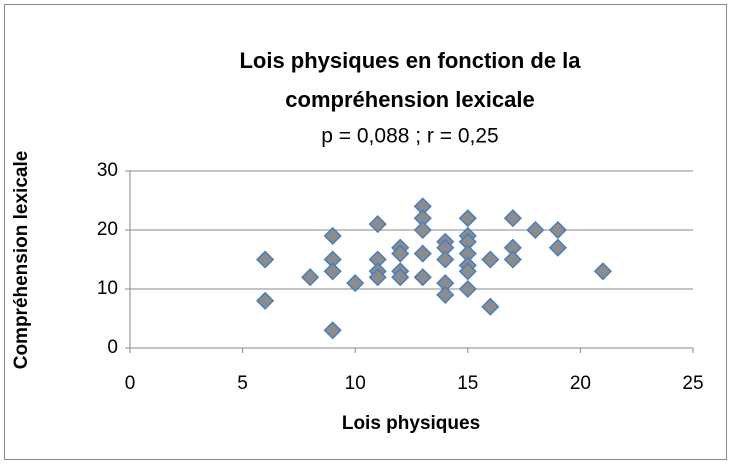  I want to click on x-tick-label: 0, so click(130, 383).